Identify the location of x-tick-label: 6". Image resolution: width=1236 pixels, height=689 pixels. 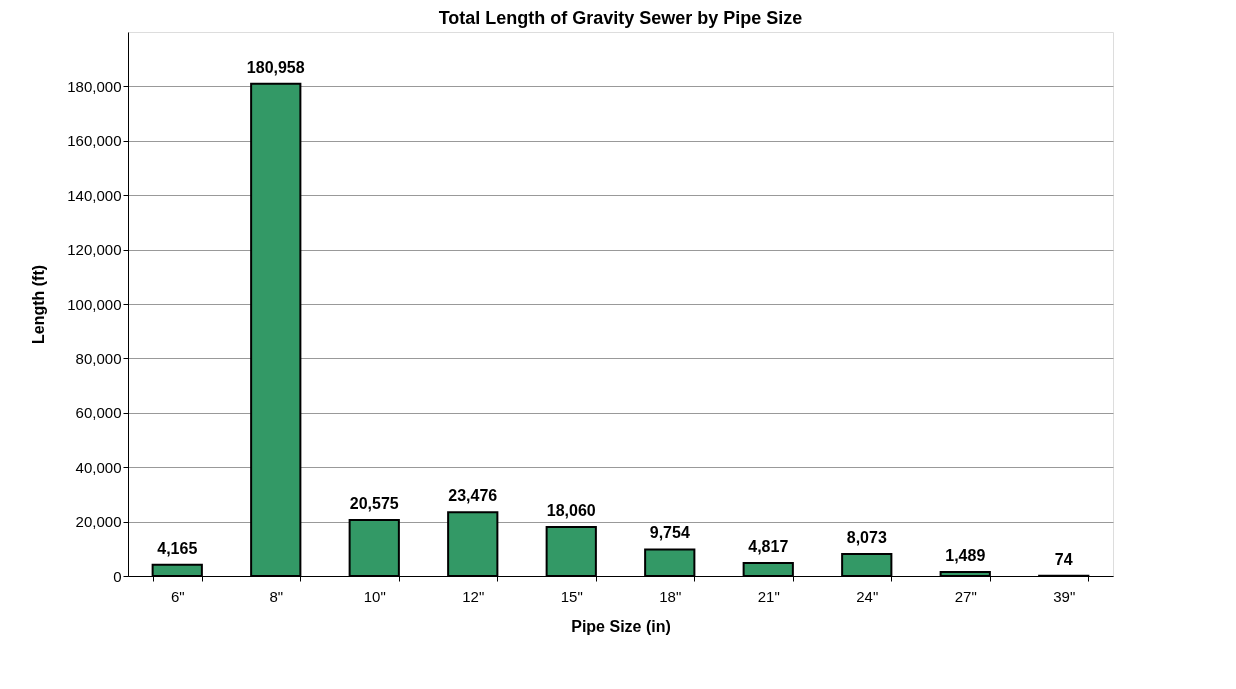
(177, 596).